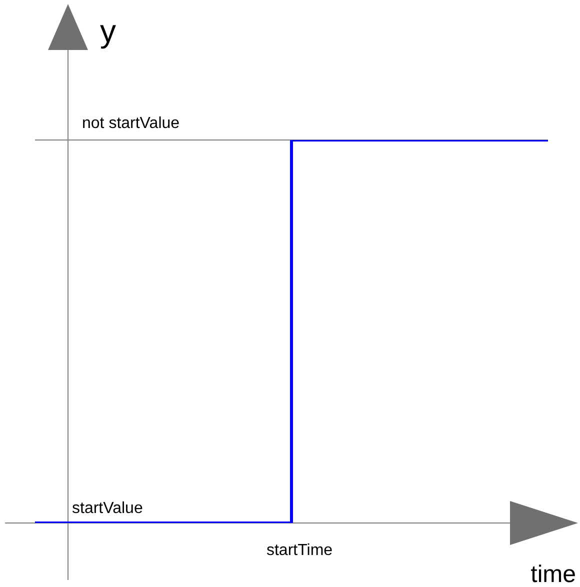  Describe the element at coordinates (131, 123) in the screenshot. I see `ref-line-label: not startValue` at that location.